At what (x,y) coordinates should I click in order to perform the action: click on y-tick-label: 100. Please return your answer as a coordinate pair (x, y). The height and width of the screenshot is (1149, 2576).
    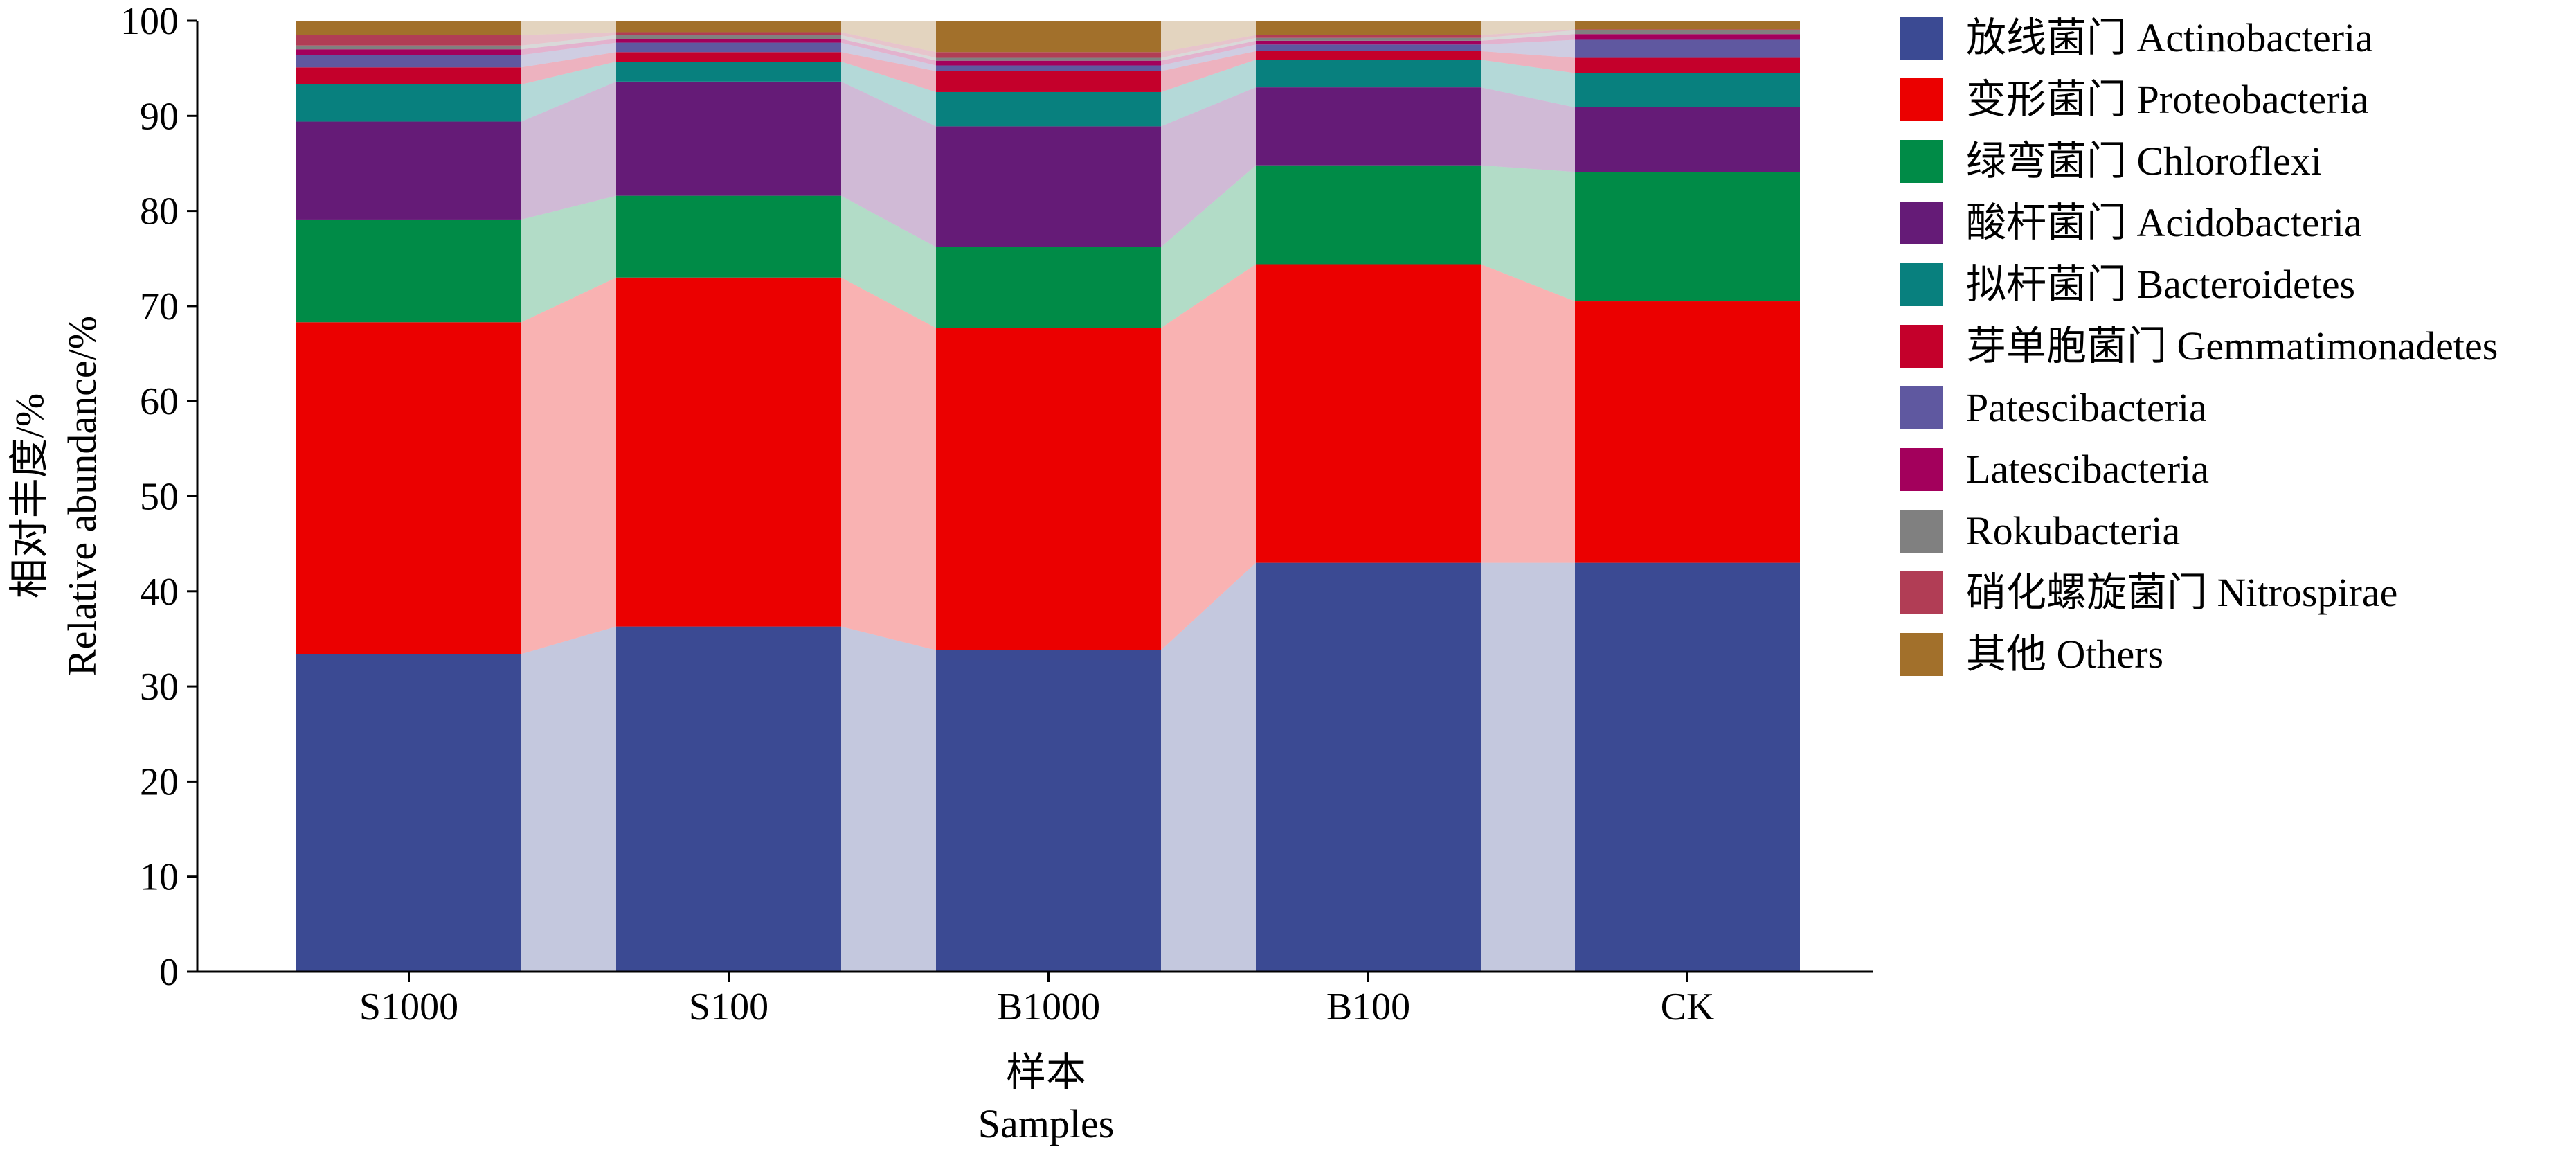
    Looking at the image, I should click on (149, 21).